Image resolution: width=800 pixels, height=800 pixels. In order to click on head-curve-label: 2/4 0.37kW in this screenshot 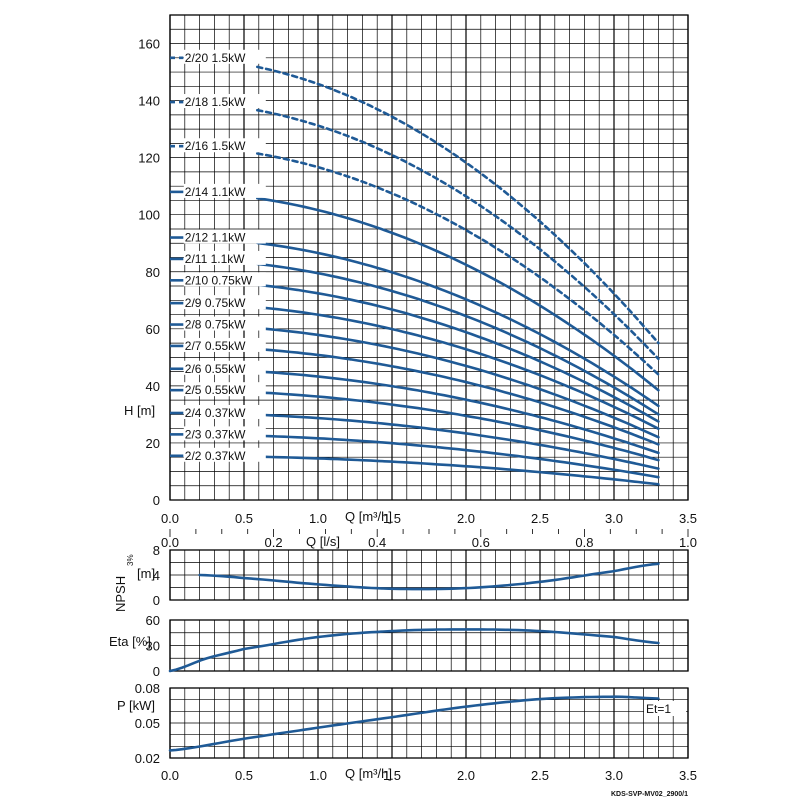, I will do `click(215, 413)`.